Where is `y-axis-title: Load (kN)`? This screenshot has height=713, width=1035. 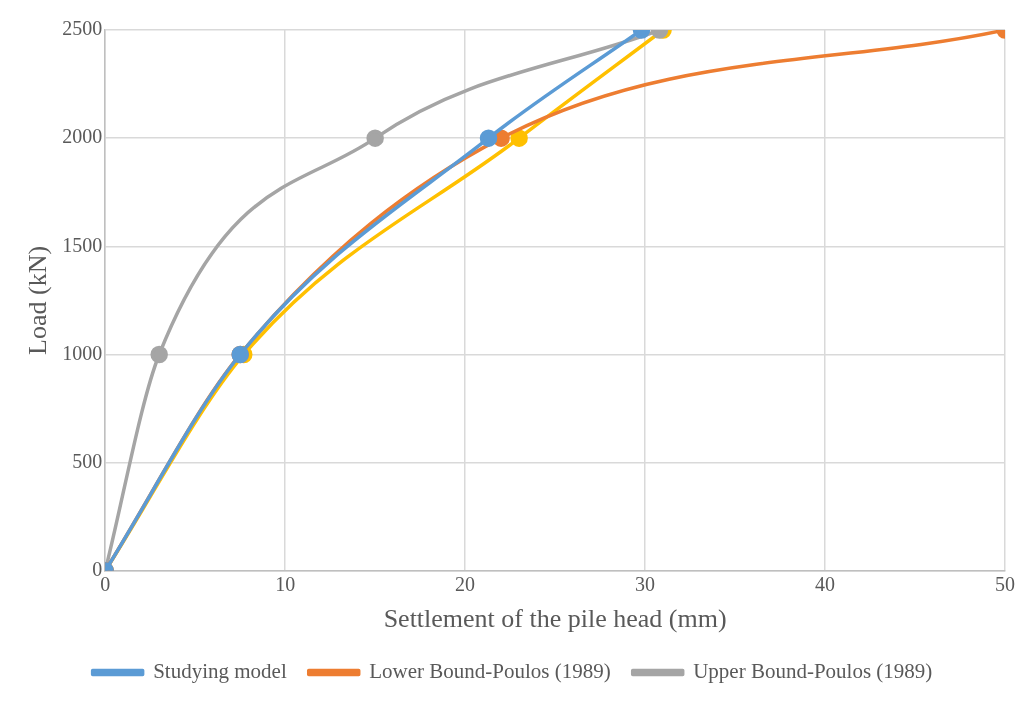
y-axis-title: Load (kN) is located at coordinates (38, 300).